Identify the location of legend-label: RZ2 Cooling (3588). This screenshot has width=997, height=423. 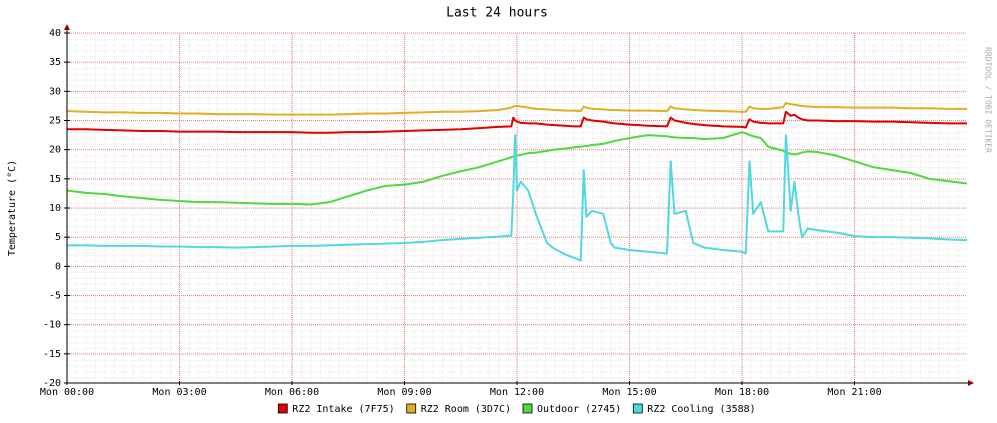
(701, 409).